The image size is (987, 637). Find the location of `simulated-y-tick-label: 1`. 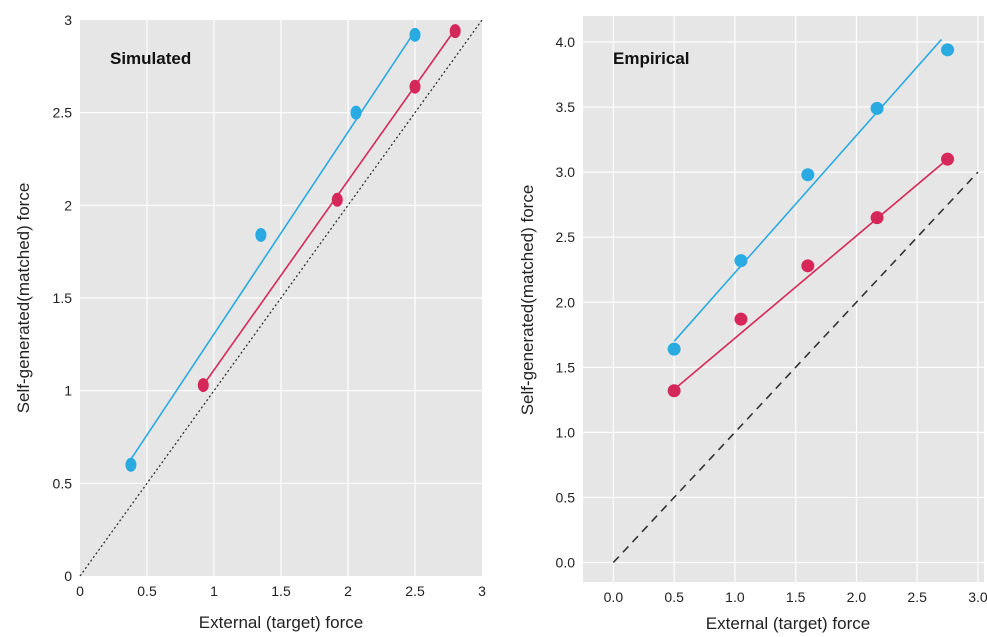

simulated-y-tick-label: 1 is located at coordinates (68, 391).